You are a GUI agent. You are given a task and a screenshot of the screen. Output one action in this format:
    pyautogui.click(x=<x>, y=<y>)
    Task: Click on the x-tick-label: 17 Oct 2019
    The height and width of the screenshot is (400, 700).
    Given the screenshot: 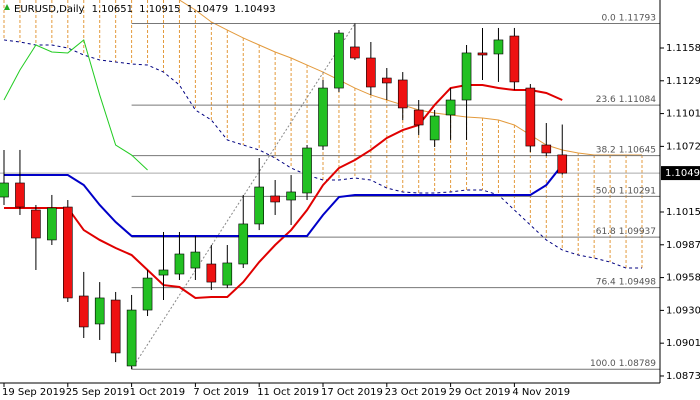 What is the action you would take?
    pyautogui.click(x=352, y=392)
    